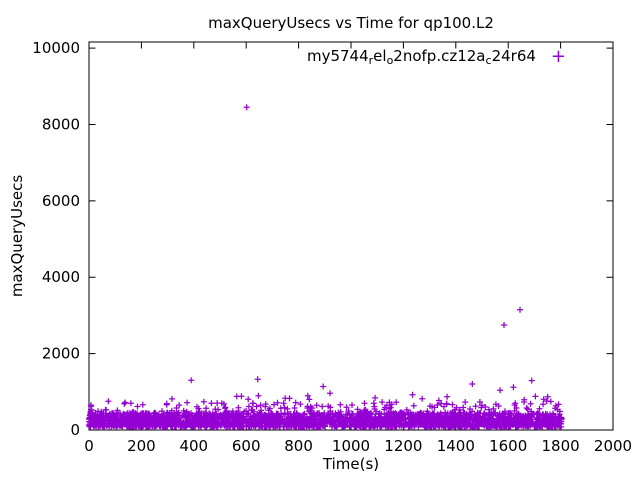  What do you see at coordinates (456, 446) in the screenshot?
I see `x-tick-label: 1400` at bounding box center [456, 446].